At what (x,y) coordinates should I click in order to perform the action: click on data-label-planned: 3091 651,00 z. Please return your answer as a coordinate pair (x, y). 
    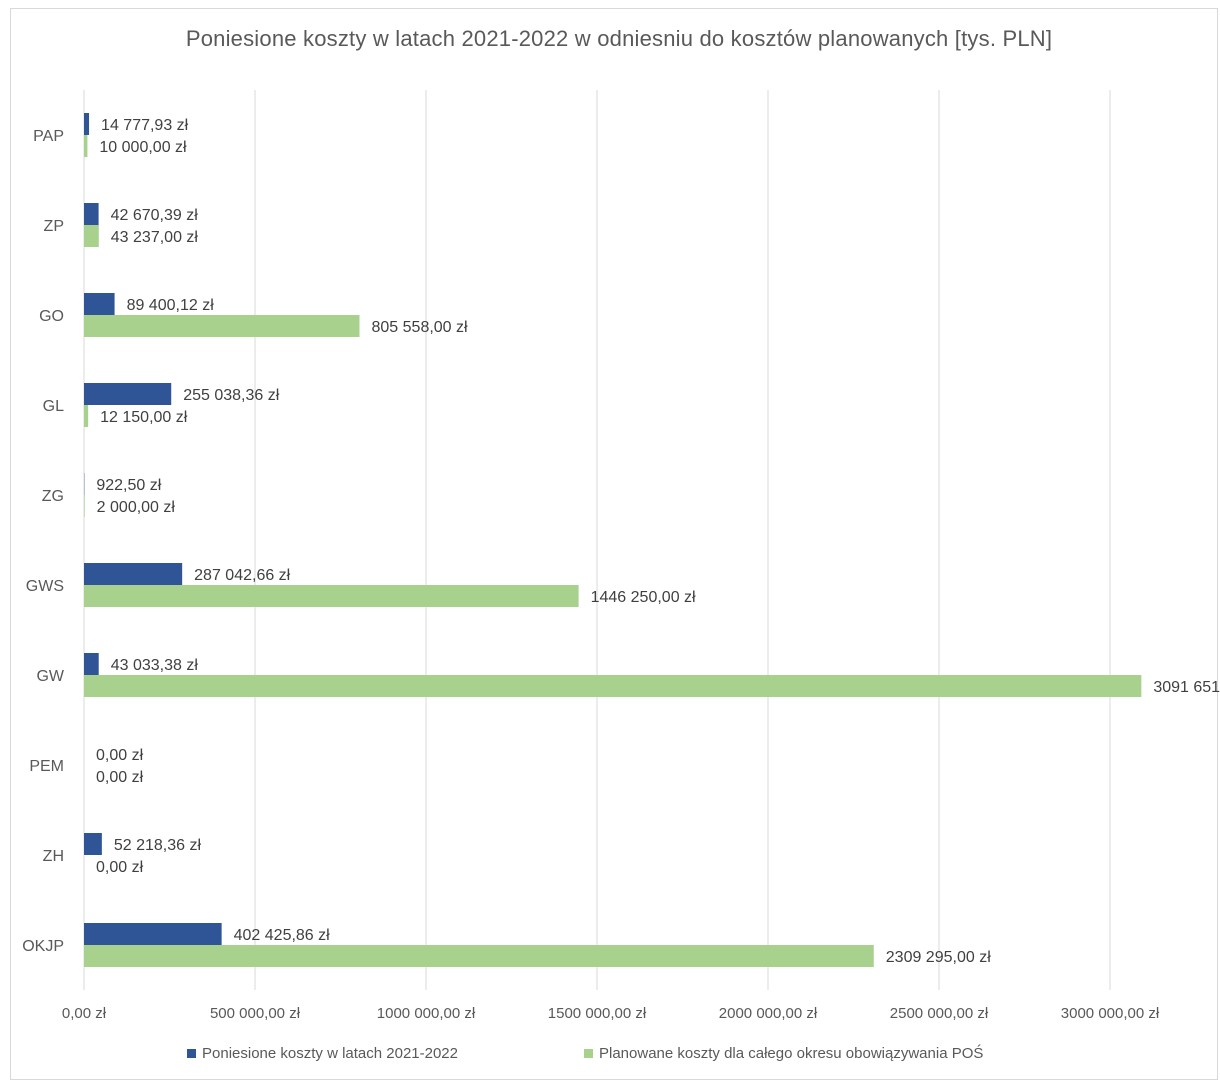
    Looking at the image, I should click on (1186, 687).